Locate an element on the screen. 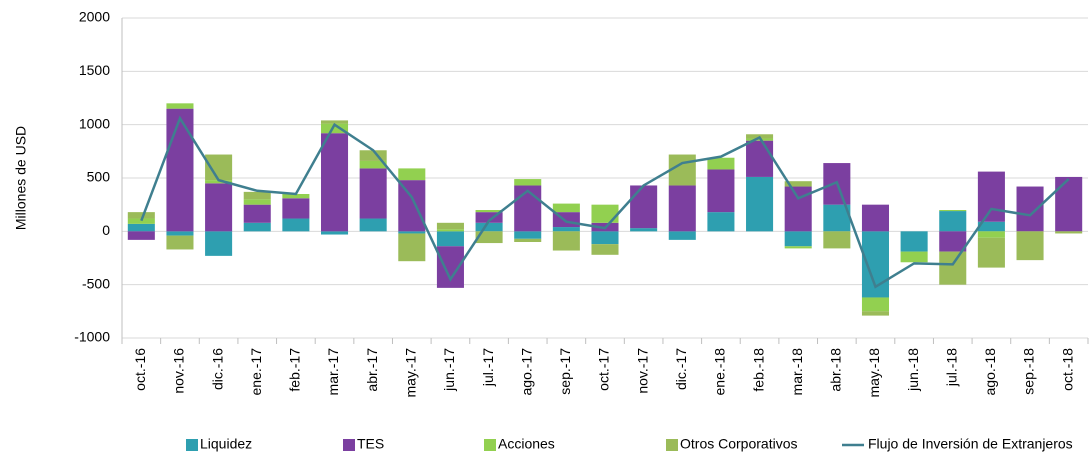 The width and height of the screenshot is (1090, 458). x-tick-label: mar.-18 is located at coordinates (797, 372).